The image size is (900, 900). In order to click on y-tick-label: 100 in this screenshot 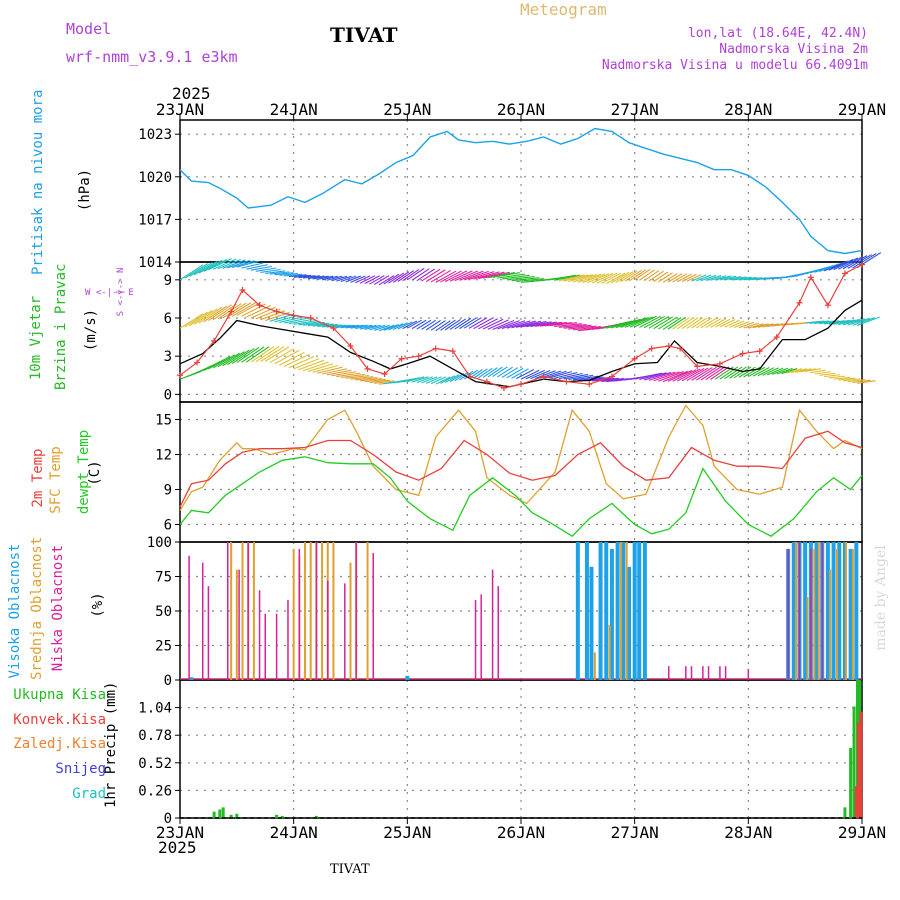, I will do `click(159, 543)`.